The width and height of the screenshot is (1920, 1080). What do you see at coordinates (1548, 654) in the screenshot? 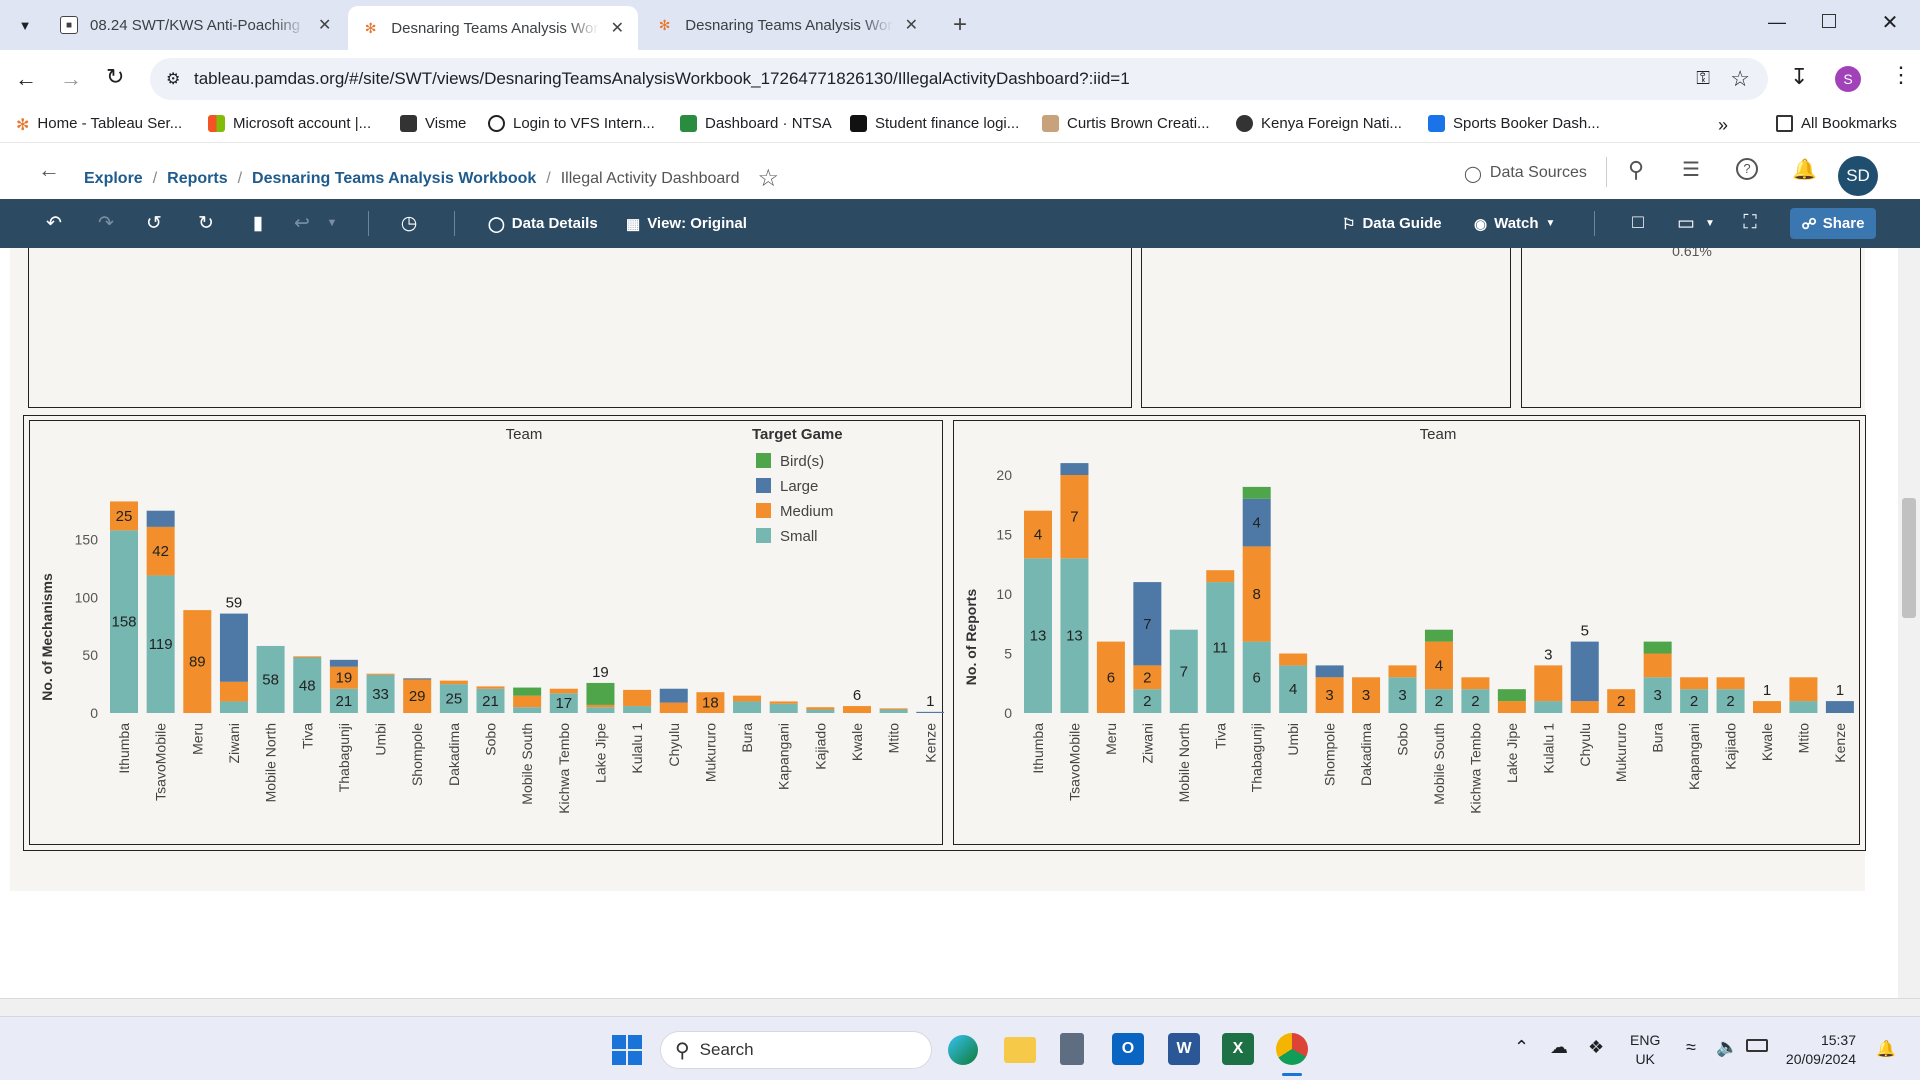
I see `data-label: 3` at bounding box center [1548, 654].